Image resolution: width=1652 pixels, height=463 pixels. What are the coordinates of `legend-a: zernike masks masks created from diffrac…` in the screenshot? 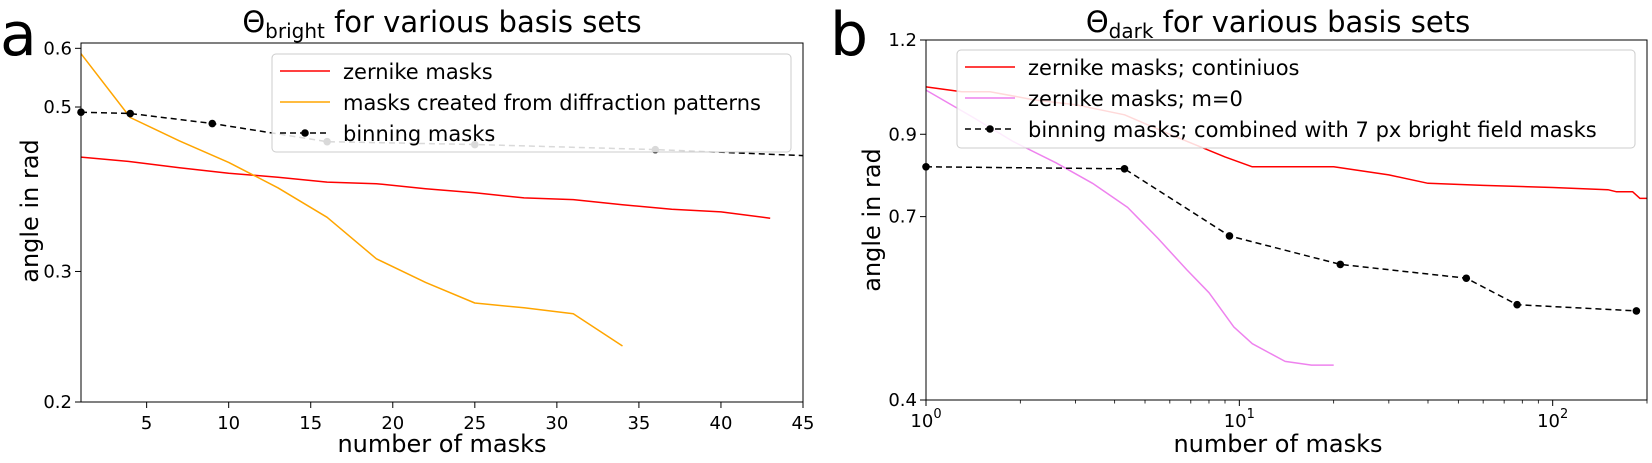 It's located at (531, 103).